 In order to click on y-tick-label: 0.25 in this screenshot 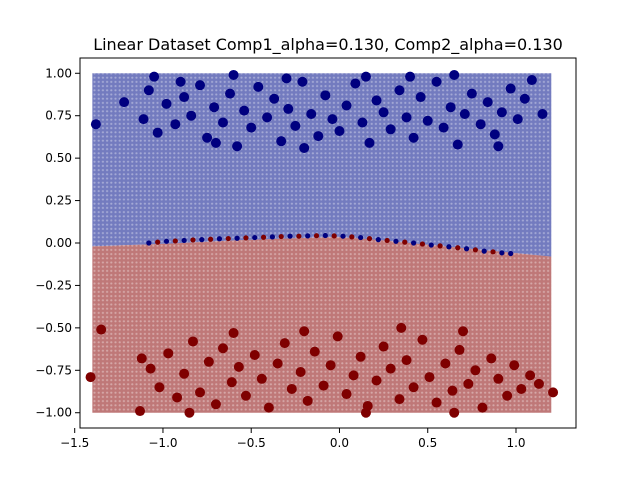, I will do `click(58, 201)`.